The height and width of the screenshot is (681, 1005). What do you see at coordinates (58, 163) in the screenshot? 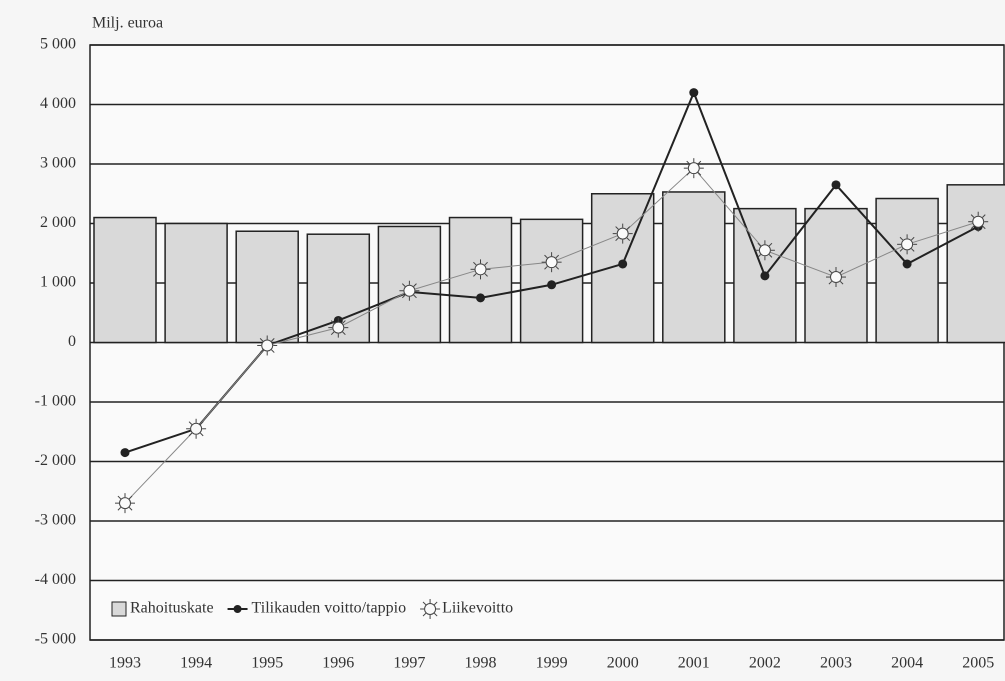
I see `y-tick-label: 3 000` at bounding box center [58, 163].